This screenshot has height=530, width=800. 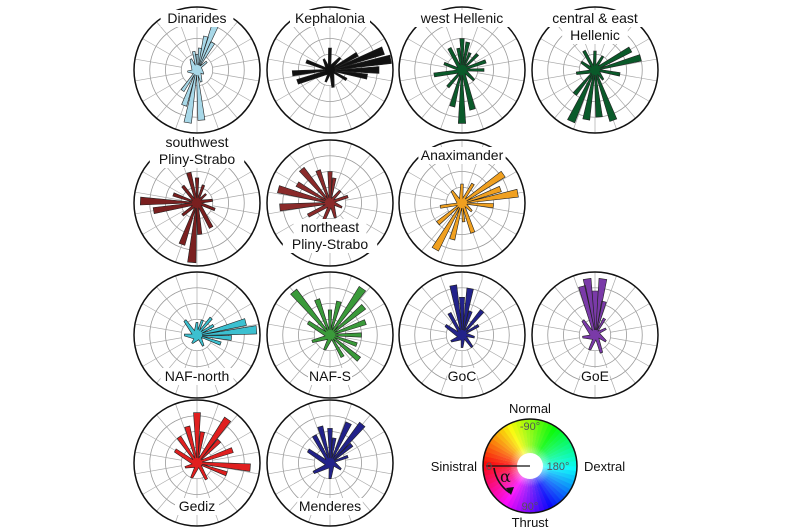 What do you see at coordinates (502, 480) in the screenshot?
I see `alpha-arc` at bounding box center [502, 480].